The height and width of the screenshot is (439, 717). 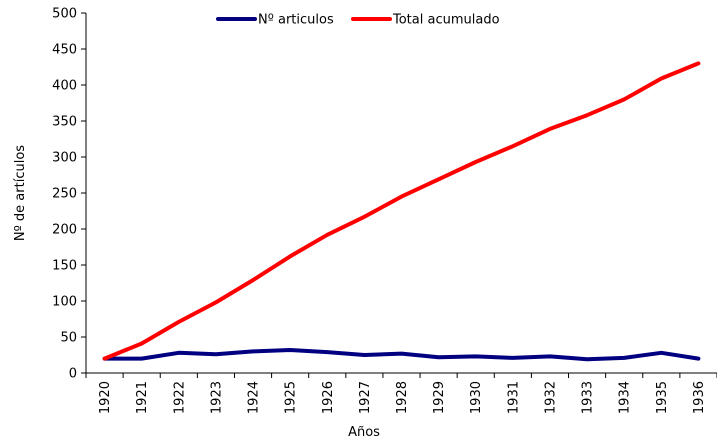 What do you see at coordinates (142, 397) in the screenshot?
I see `x-tick-label: 1921` at bounding box center [142, 397].